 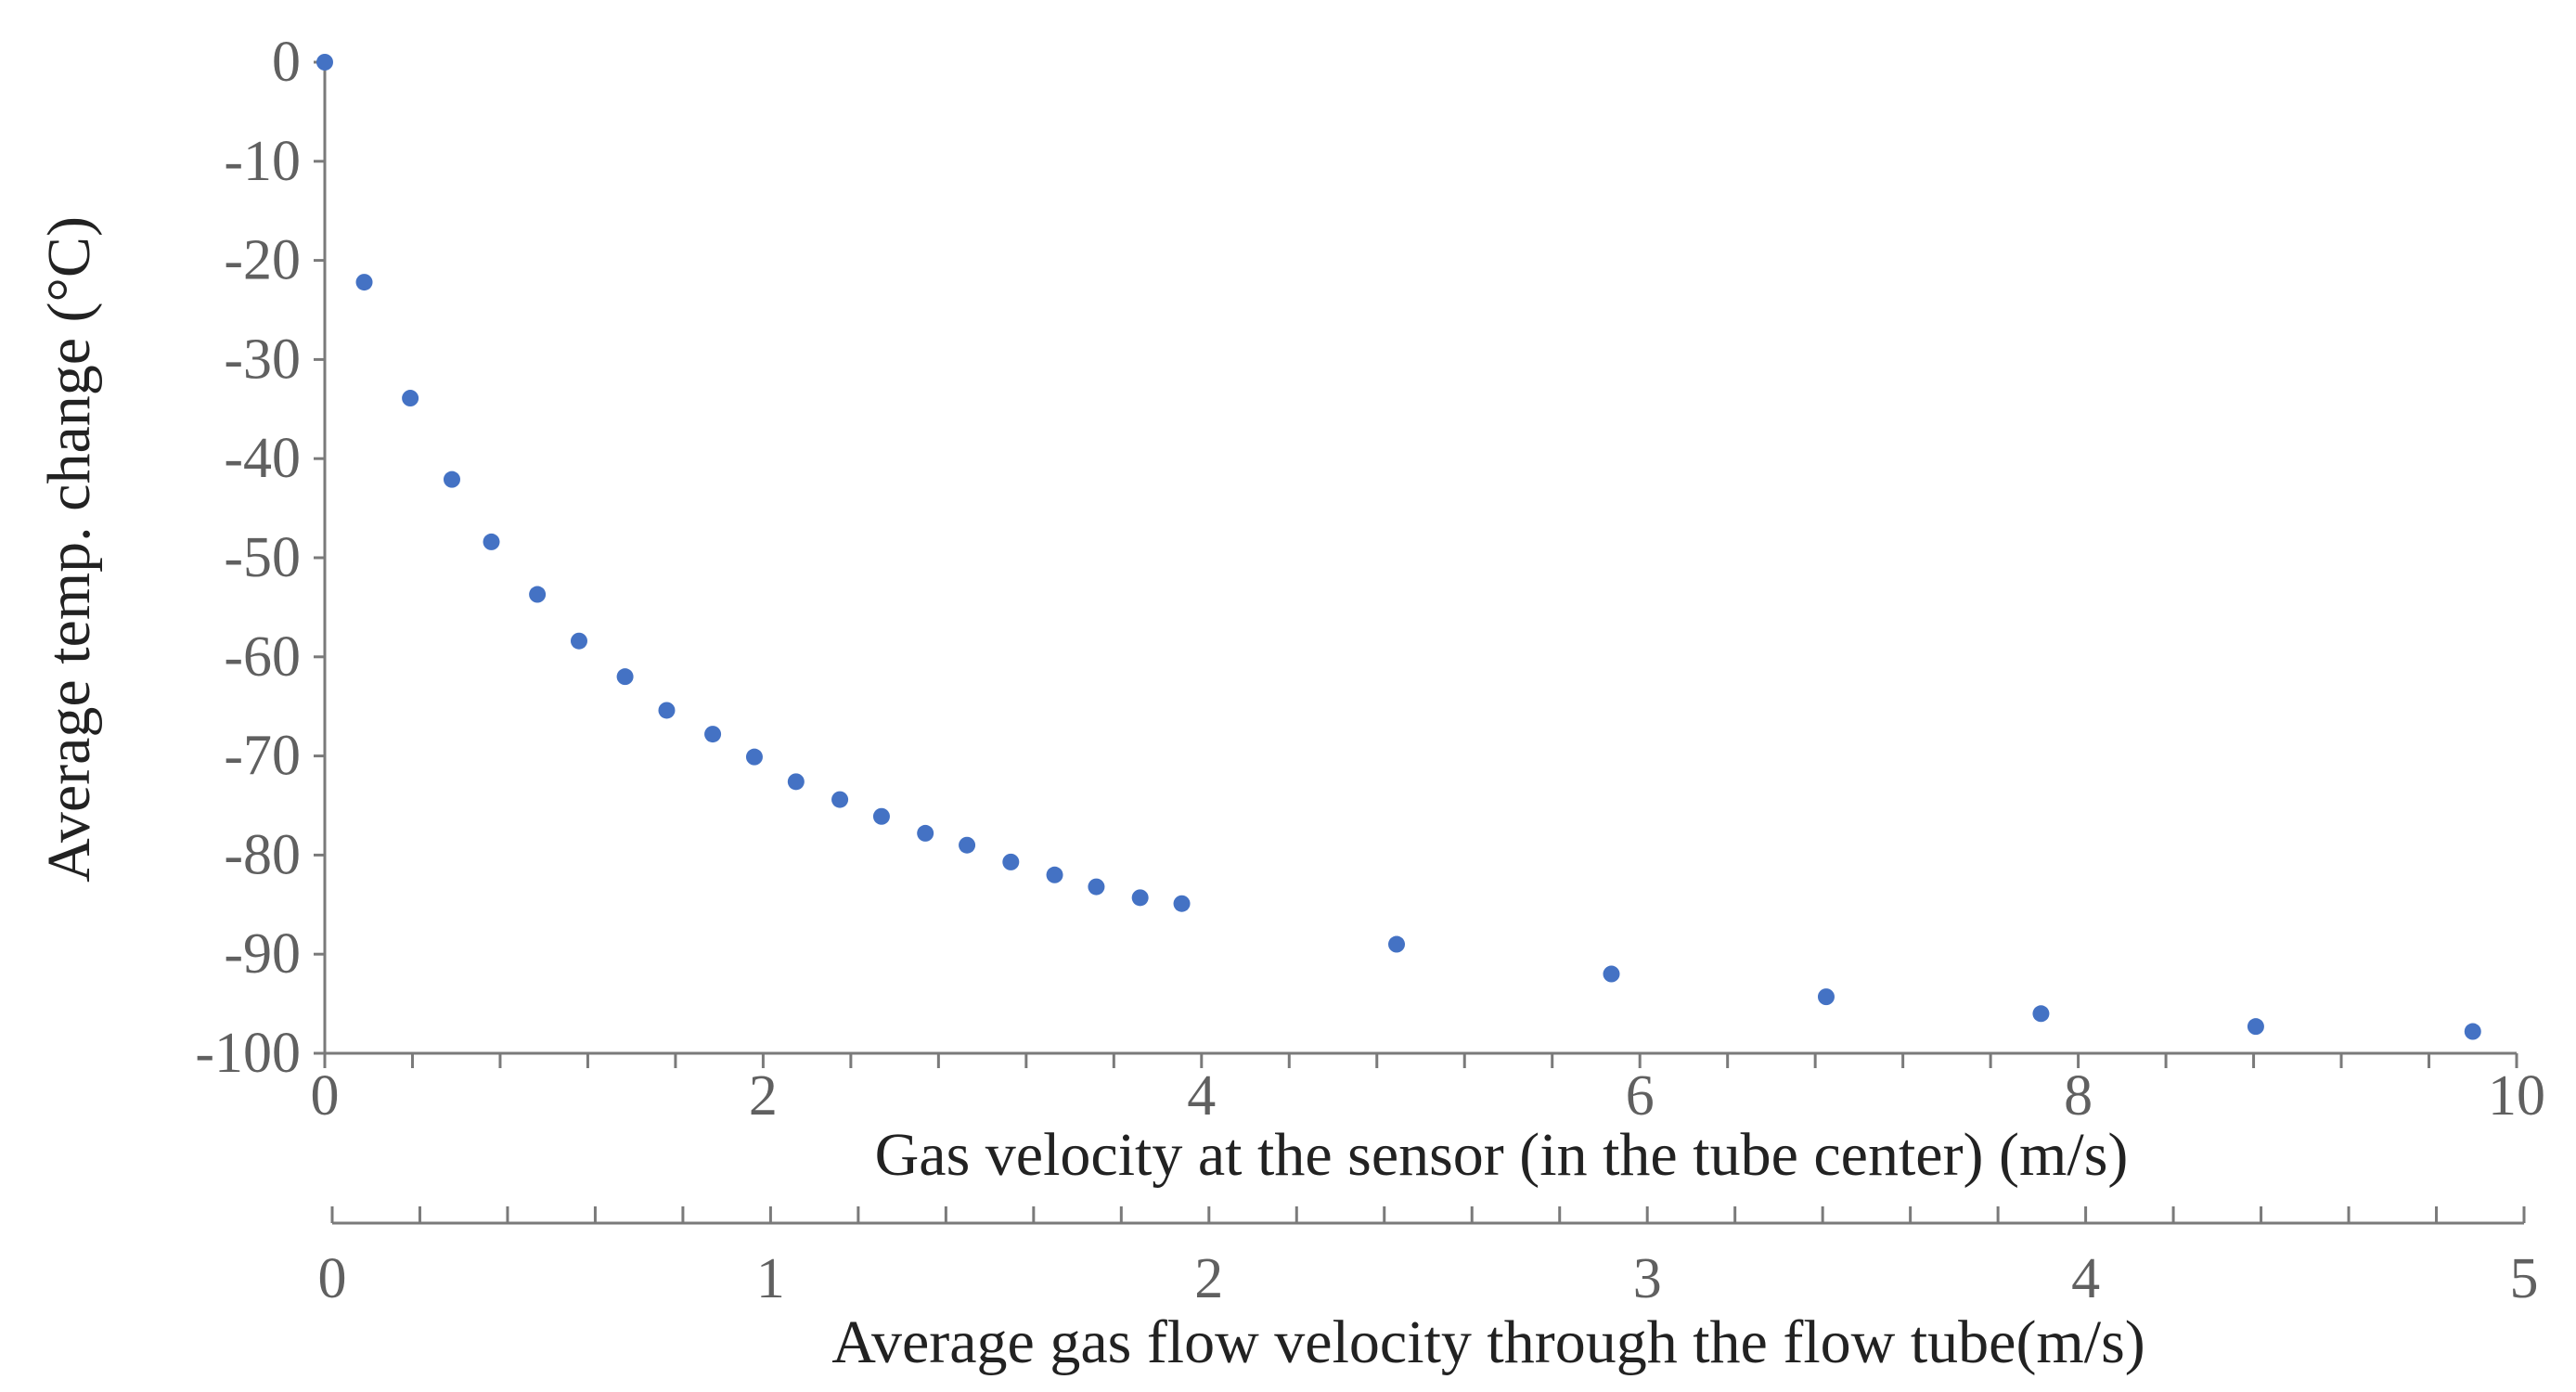 I want to click on x2-tick-label: 1, so click(x=770, y=1278).